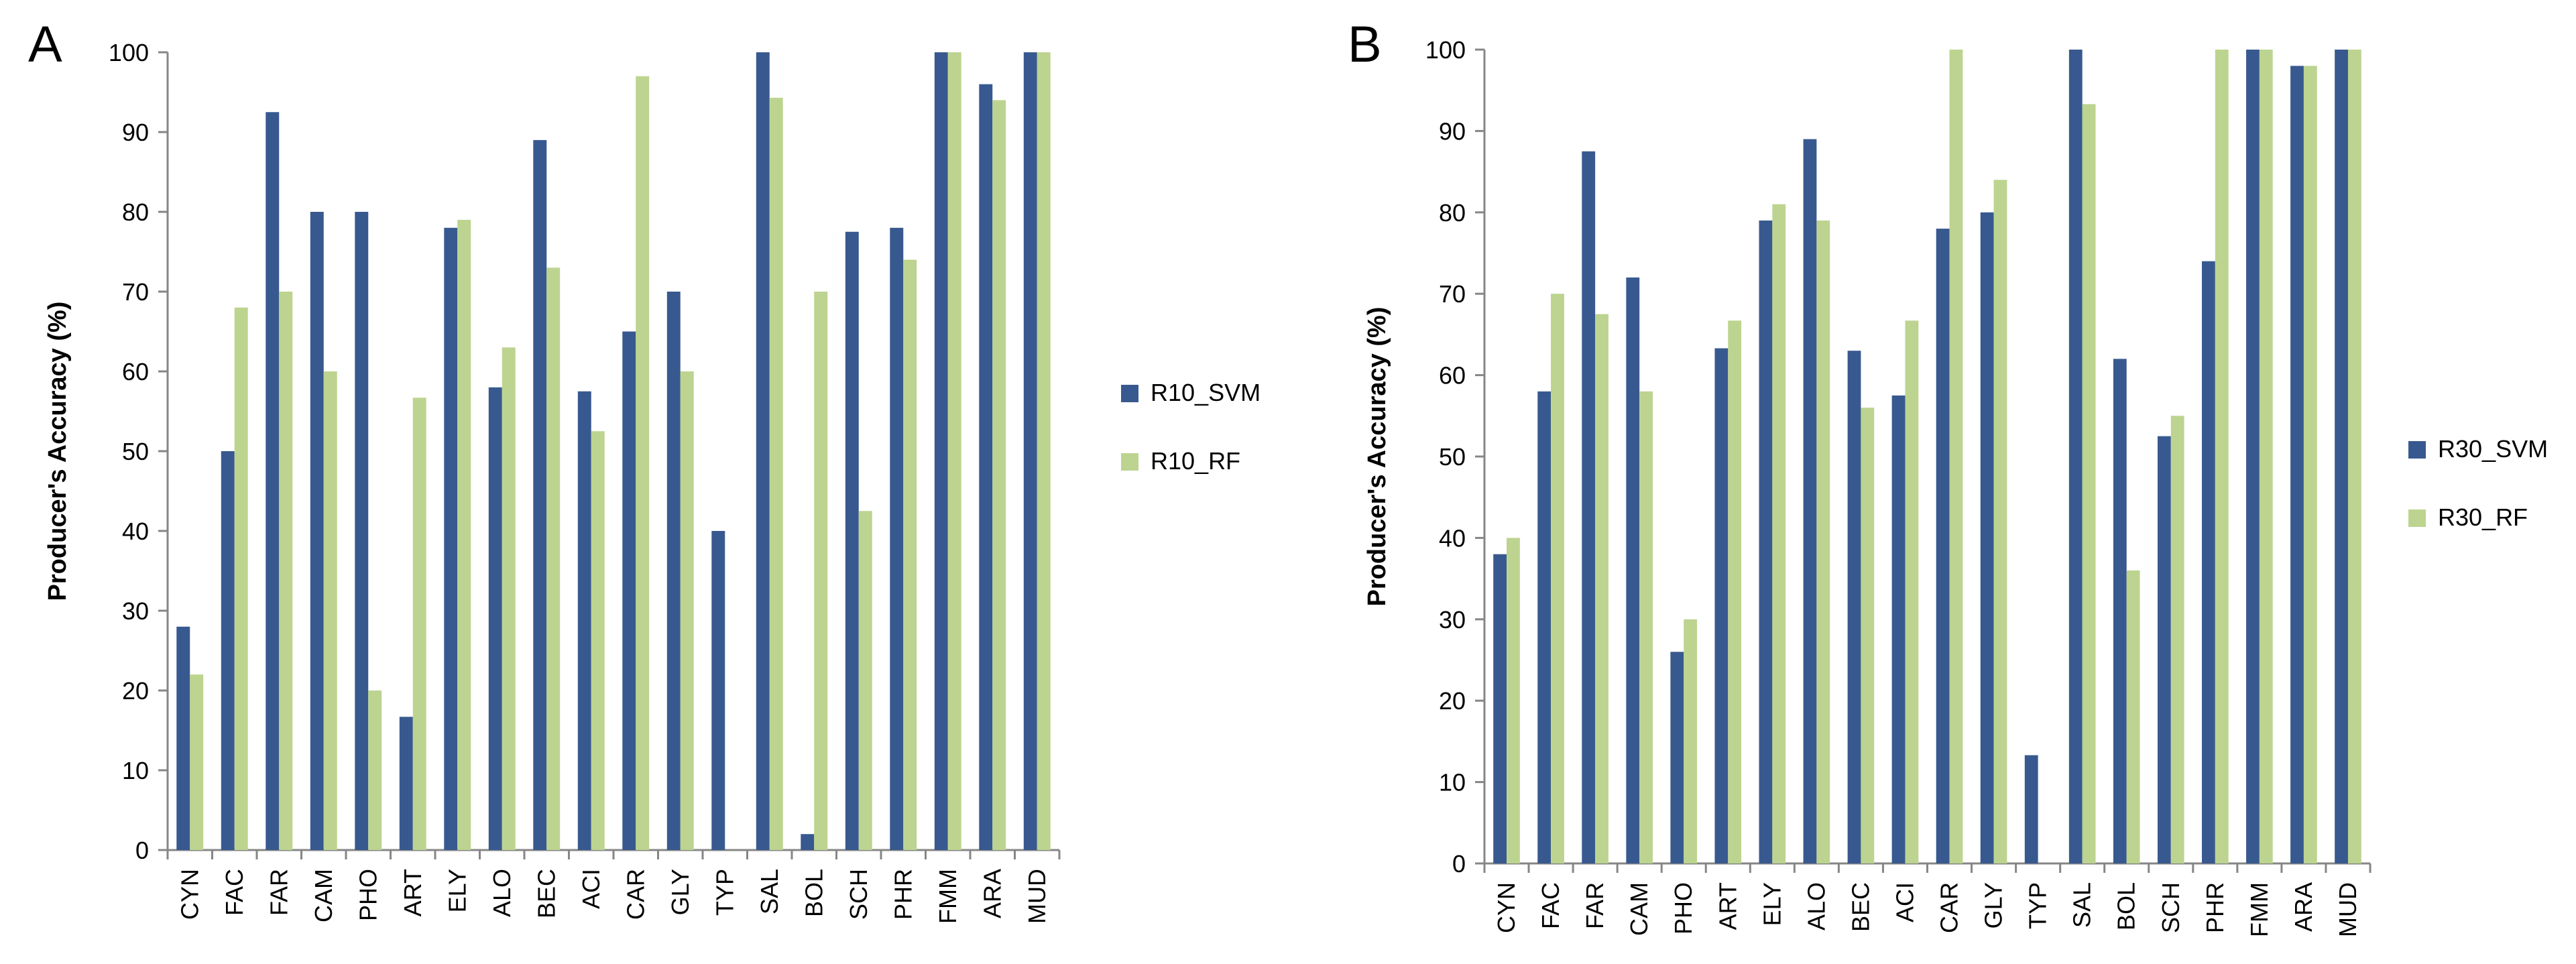 The image size is (2576, 964). Describe the element at coordinates (1557, 578) in the screenshot. I see `panel-b-bar-r30-rf-fac` at that location.